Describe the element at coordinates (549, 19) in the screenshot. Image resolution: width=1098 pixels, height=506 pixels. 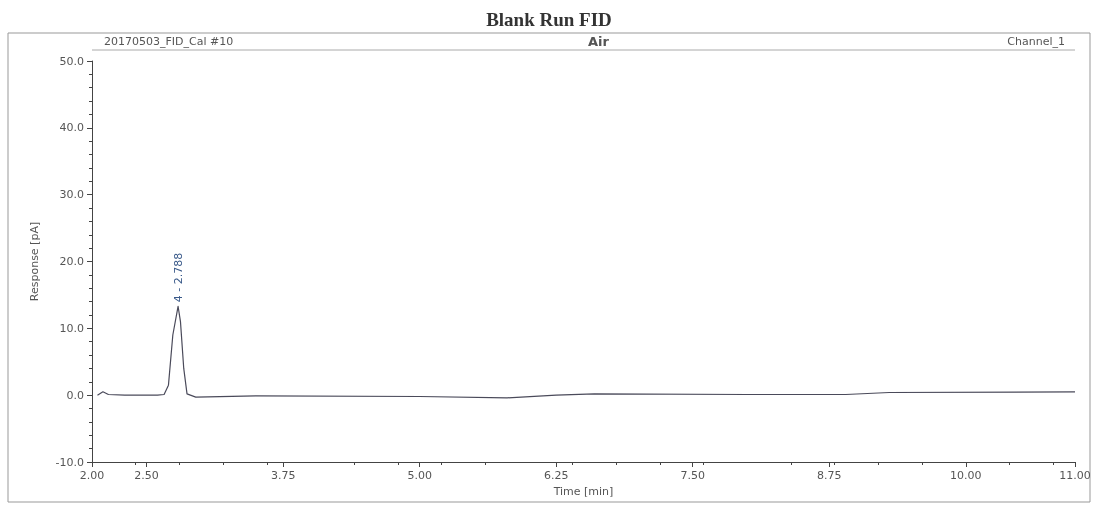
I see `chart-title: Blank Run FID` at that location.